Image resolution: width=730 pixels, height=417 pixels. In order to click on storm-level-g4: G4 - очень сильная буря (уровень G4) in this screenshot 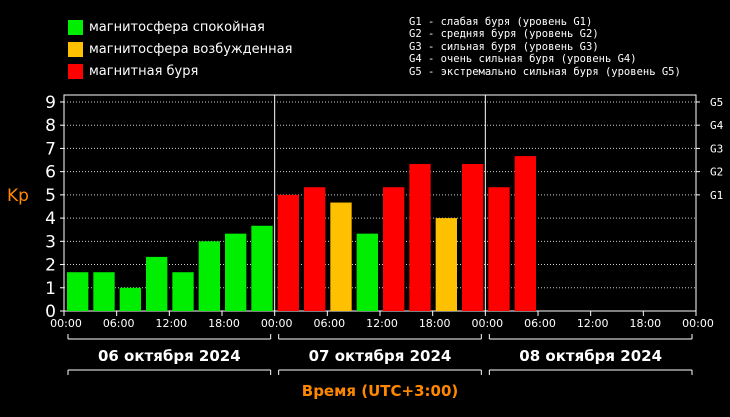, I will do `click(523, 59)`.